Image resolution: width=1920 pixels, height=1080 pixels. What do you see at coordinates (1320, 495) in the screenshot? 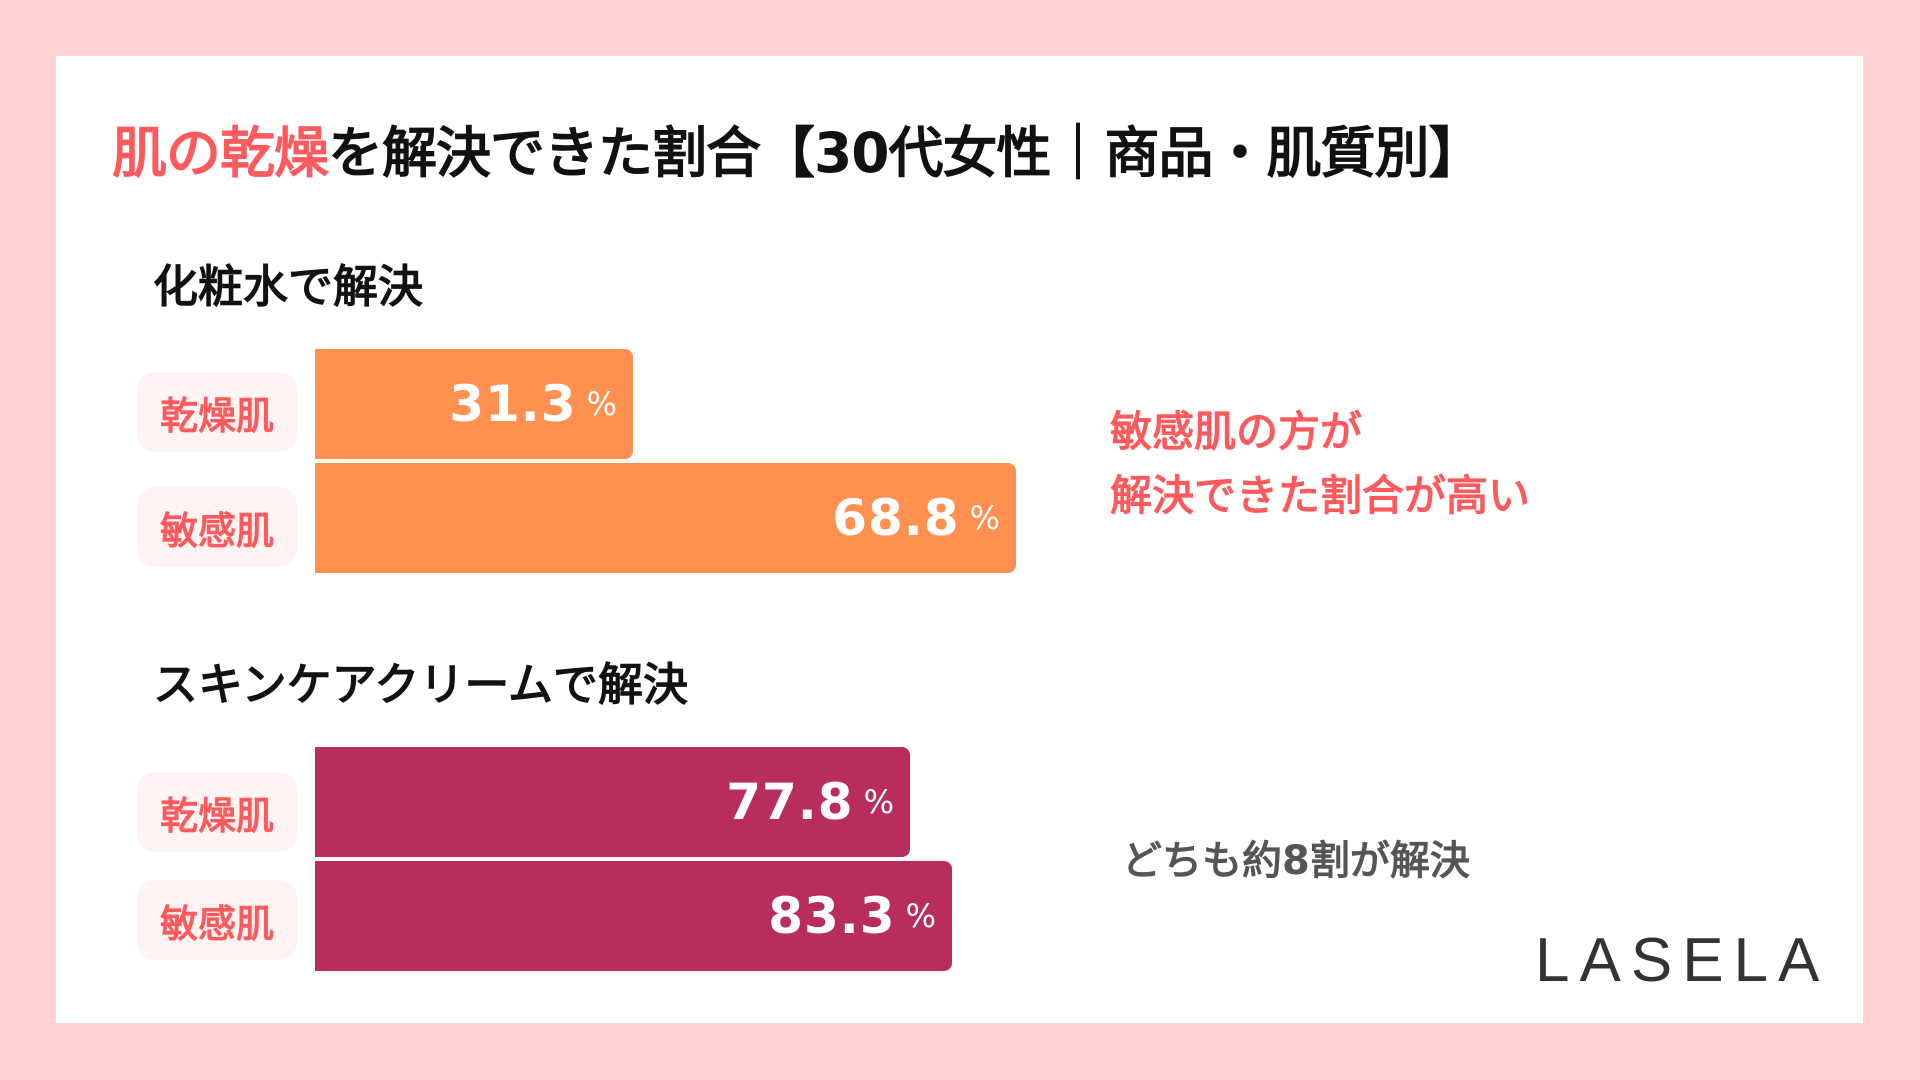
I see `note-line: 解決できた割合が高い` at bounding box center [1320, 495].